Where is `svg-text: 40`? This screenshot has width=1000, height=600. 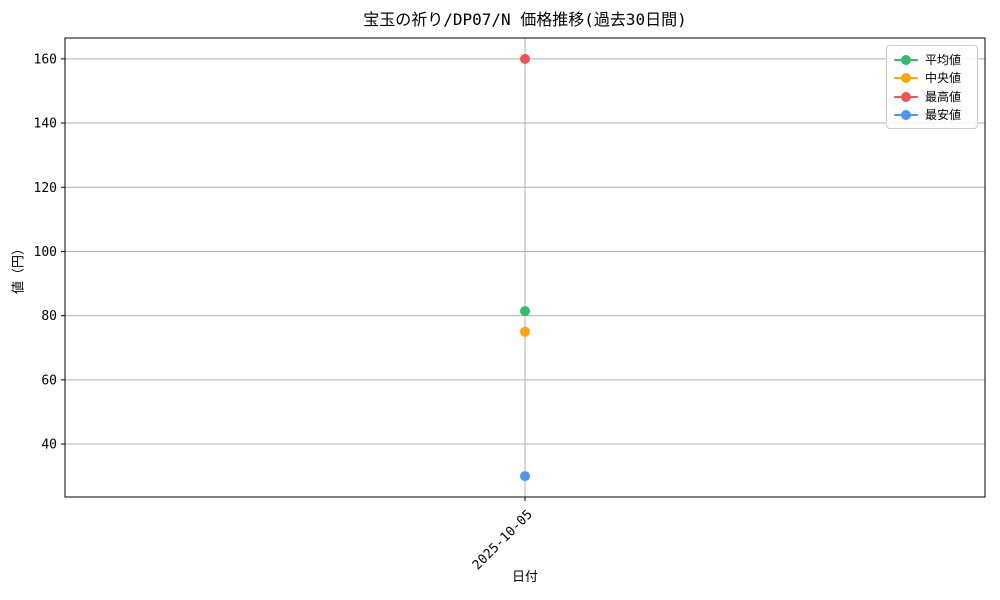 svg-text: 40 is located at coordinates (49, 445).